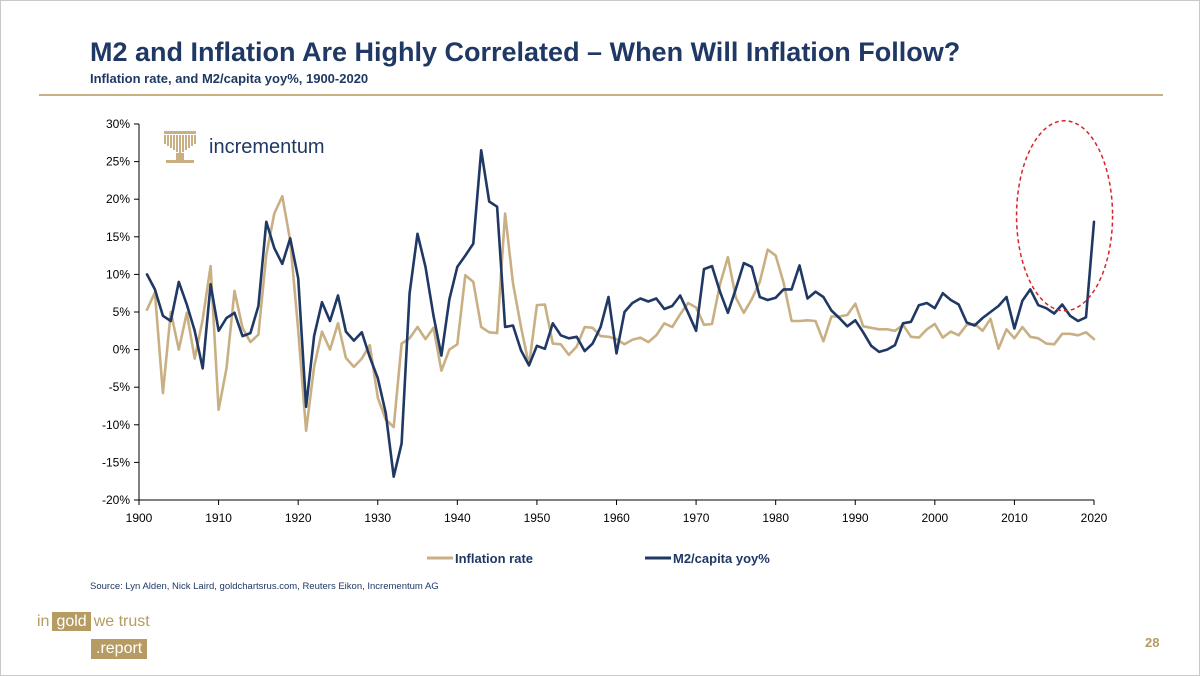  What do you see at coordinates (494, 558) in the screenshot?
I see `legend-label-inflation: Inflation rate` at bounding box center [494, 558].